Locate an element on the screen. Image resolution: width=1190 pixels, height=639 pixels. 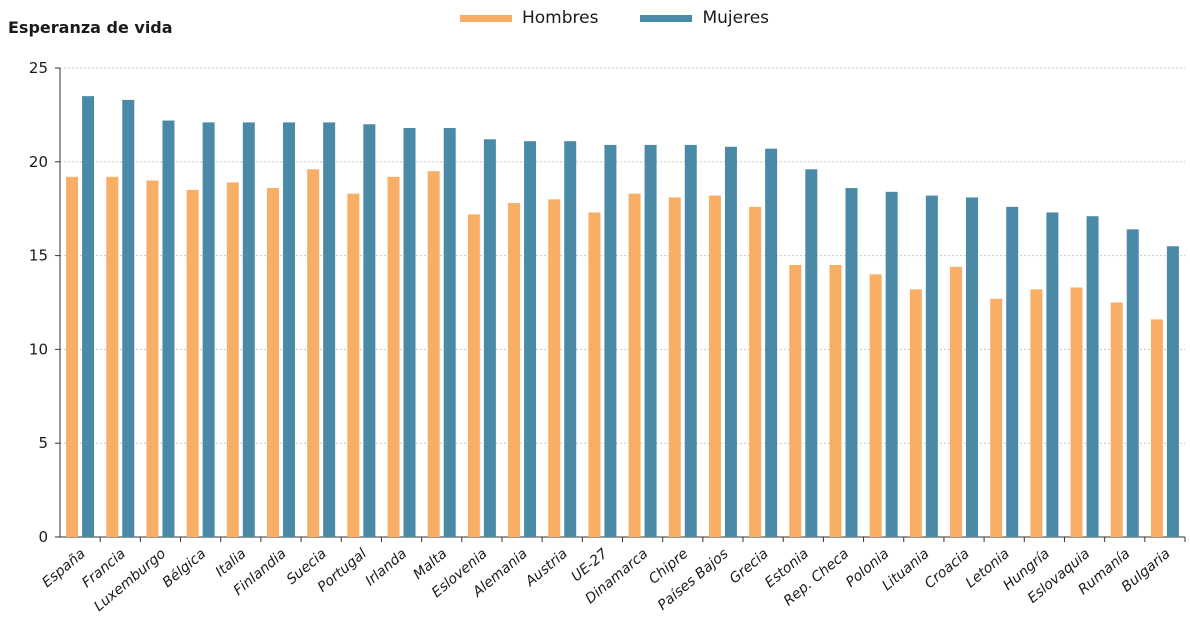
y-tick-label: 5 is located at coordinates (43, 443).